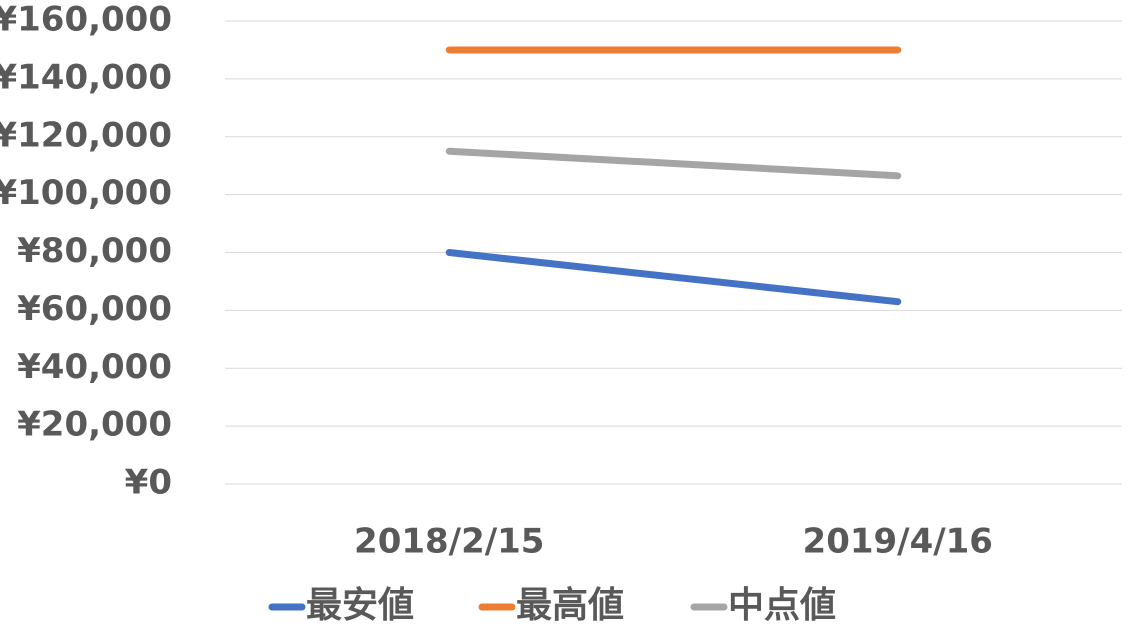 Image resolution: width=1130 pixels, height=640 pixels. I want to click on y-tick-label: ¥0, so click(148, 483).